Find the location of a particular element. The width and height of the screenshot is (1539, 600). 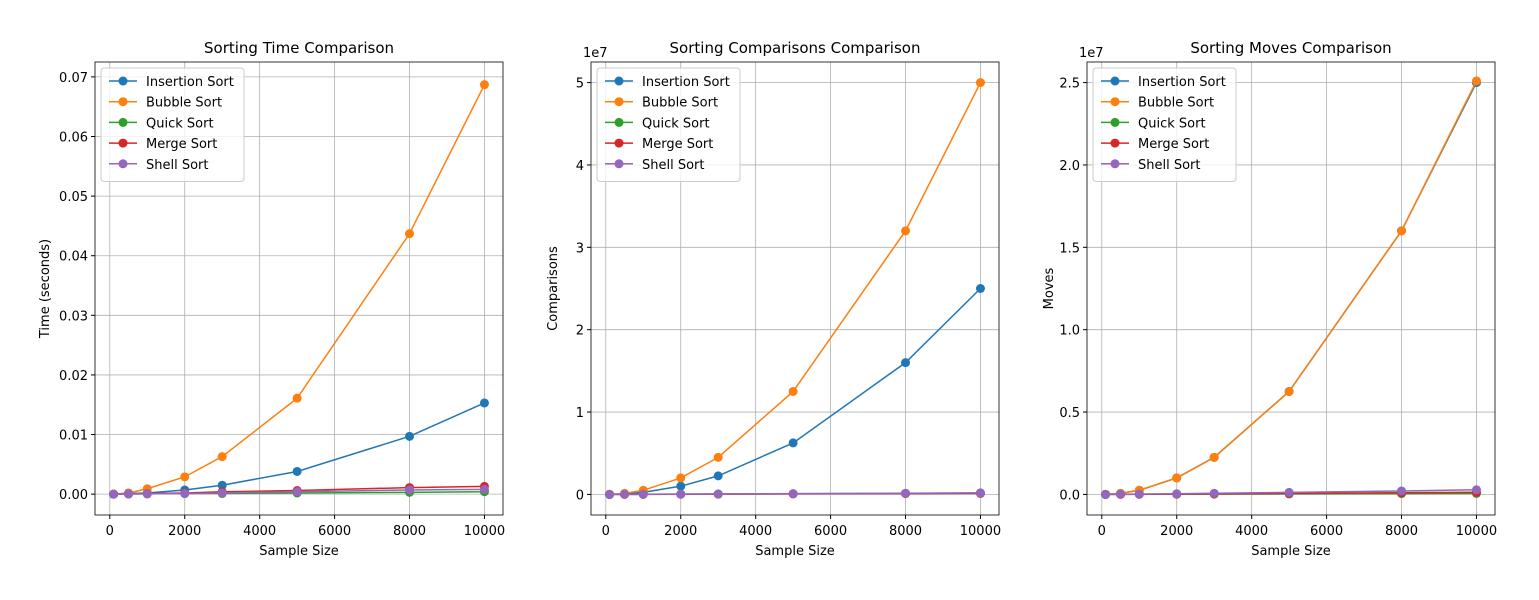

y-tick-label: 1.0 is located at coordinates (1069, 331).